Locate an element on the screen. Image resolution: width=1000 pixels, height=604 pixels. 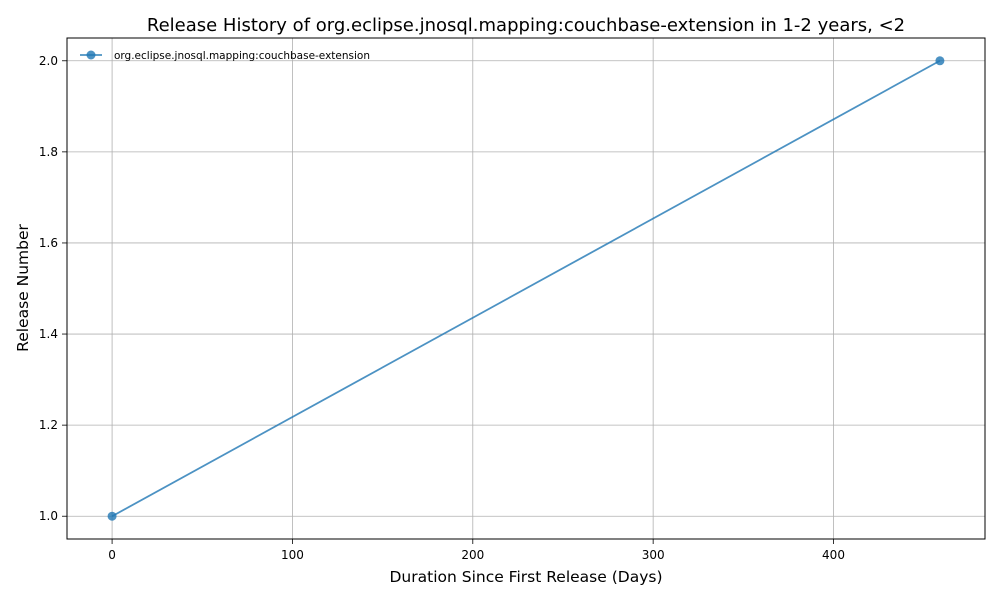
x-tick-label: 0 is located at coordinates (112, 555).